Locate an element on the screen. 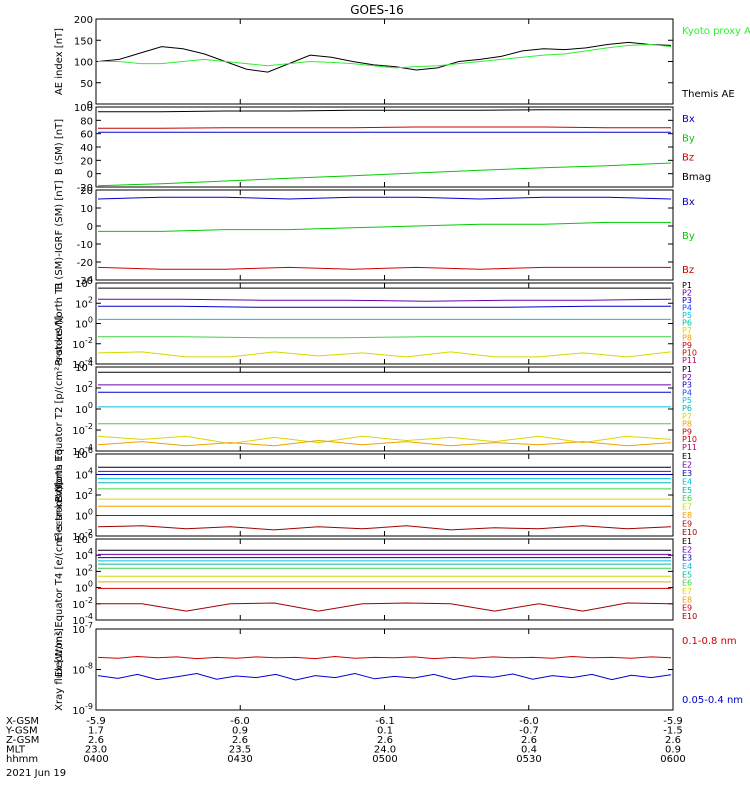 The image size is (750, 800). series-p2 is located at coordinates (385, 300).